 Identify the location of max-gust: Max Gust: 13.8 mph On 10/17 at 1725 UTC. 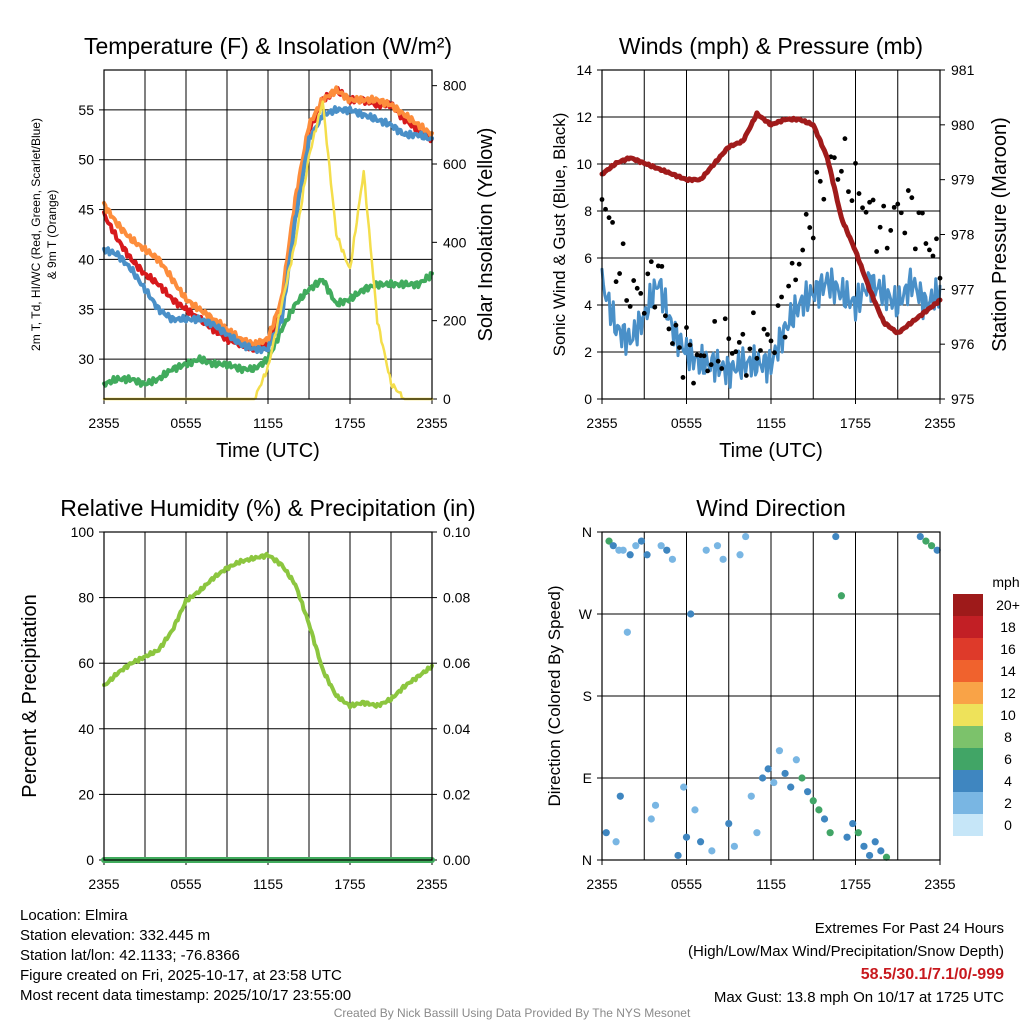
(858, 997).